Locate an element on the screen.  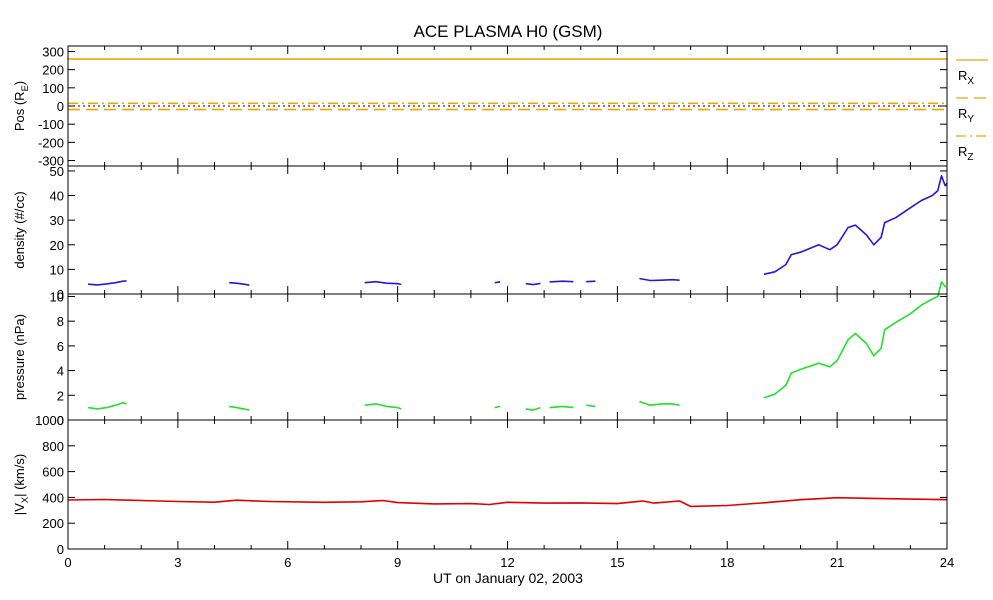
y-tick-label: 4 is located at coordinates (60, 371).